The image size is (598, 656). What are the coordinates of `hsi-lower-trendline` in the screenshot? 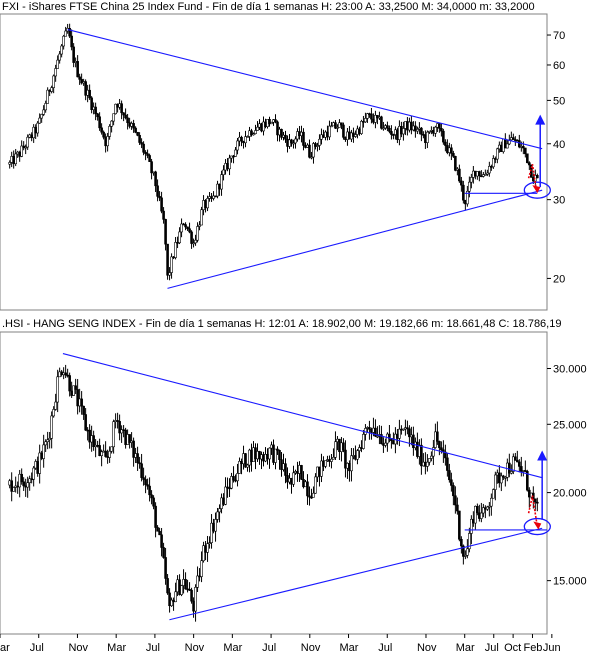 It's located at (356, 574).